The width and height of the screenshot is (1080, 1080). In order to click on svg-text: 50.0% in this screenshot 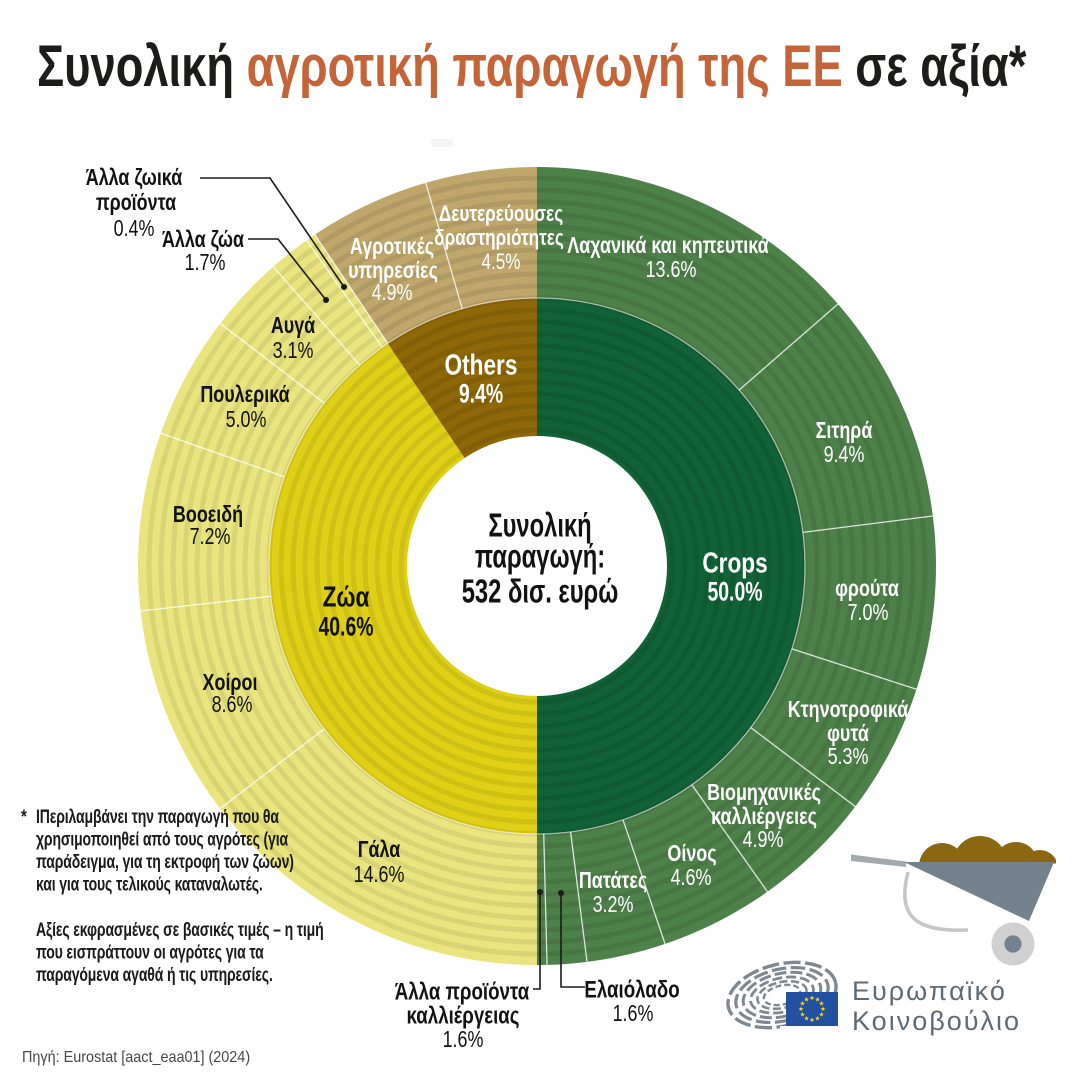, I will do `click(734, 591)`.